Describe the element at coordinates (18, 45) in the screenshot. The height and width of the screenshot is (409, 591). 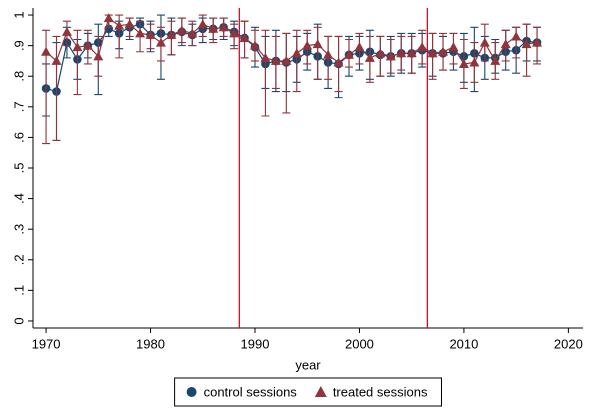
I see `y-tick-label: .9` at that location.